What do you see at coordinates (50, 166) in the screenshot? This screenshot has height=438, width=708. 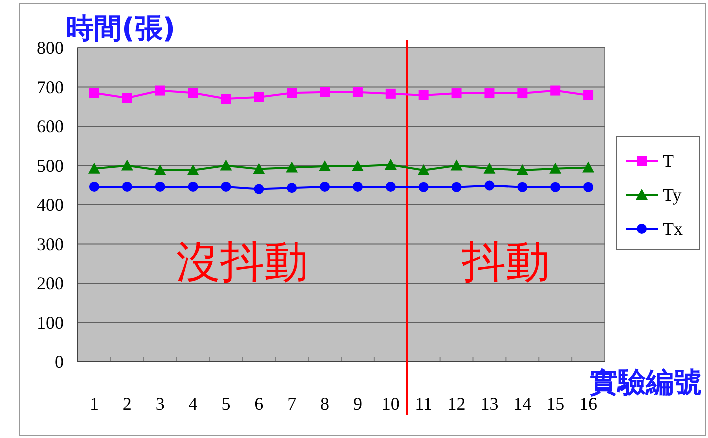 I see `y-tick-label: 500` at bounding box center [50, 166].